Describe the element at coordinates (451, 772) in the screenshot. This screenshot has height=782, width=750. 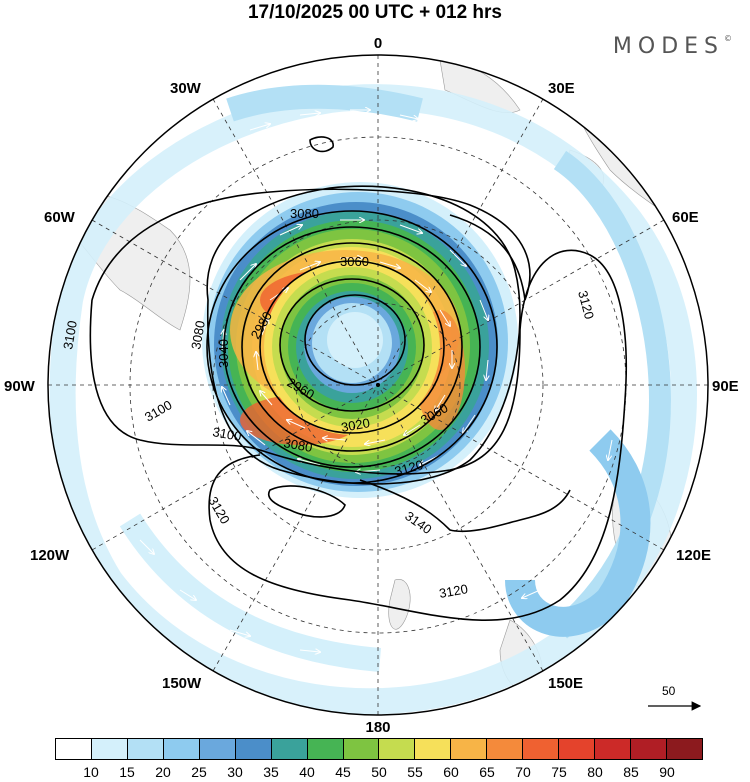
I see `colorbar-tick-label: 60` at that location.